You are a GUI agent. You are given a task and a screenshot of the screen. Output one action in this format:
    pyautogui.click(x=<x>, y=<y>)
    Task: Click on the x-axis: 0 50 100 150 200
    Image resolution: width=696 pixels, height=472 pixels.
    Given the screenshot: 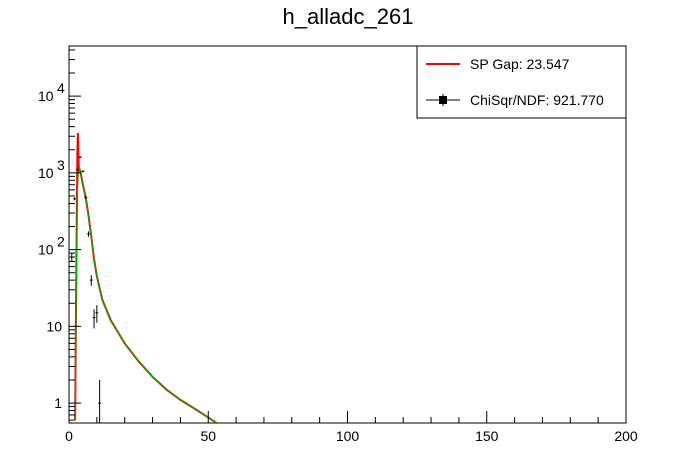 What is the action you would take?
    pyautogui.click(x=351, y=427)
    